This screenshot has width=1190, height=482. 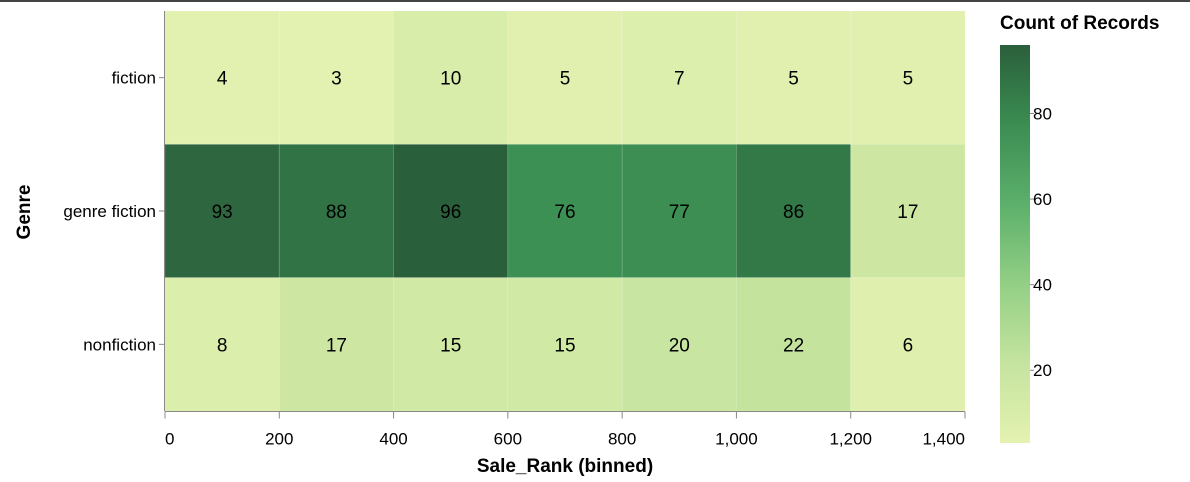 I want to click on cell-value-label: 6, so click(x=908, y=345).